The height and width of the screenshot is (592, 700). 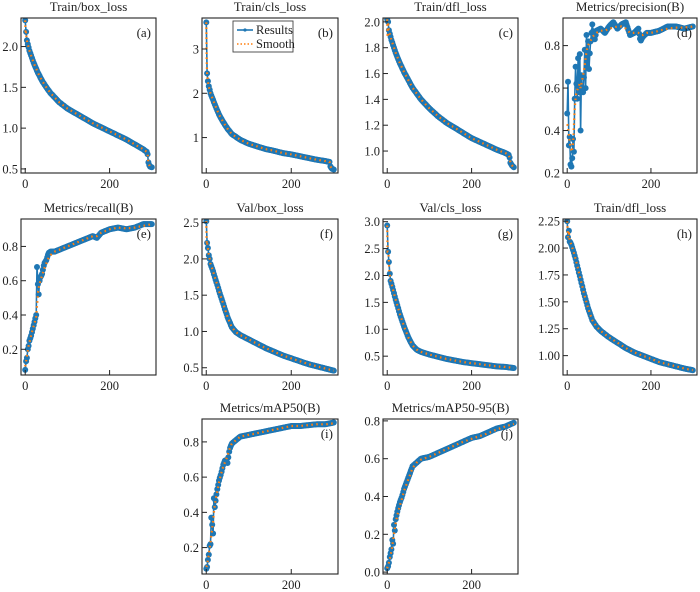 I want to click on panel-title: Train/dfl_loss, so click(x=450, y=7).